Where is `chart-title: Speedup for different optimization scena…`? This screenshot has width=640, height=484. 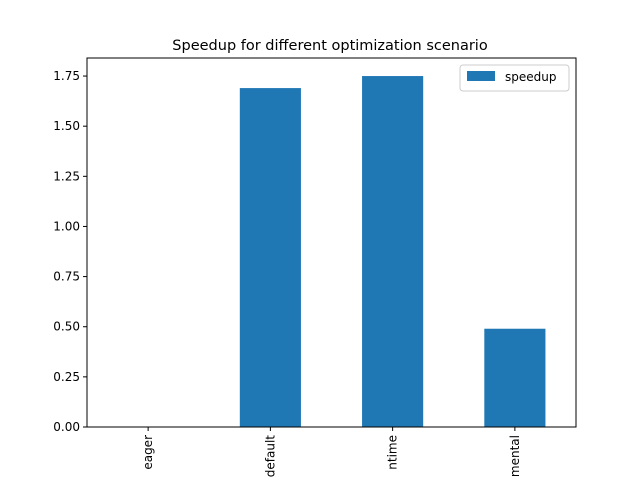 chart-title: Speedup for different optimization scena… is located at coordinates (330, 46).